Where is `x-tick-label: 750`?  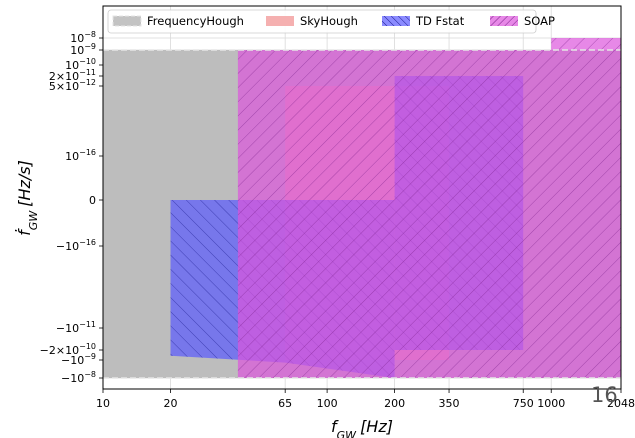
x-tick-label: 750 is located at coordinates (523, 403).